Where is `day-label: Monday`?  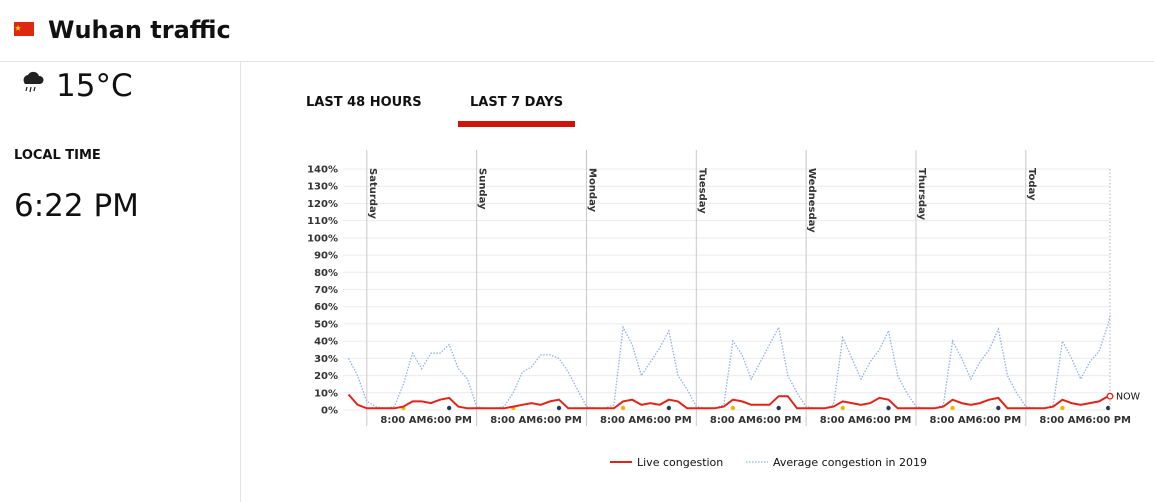 day-label: Monday is located at coordinates (591, 190).